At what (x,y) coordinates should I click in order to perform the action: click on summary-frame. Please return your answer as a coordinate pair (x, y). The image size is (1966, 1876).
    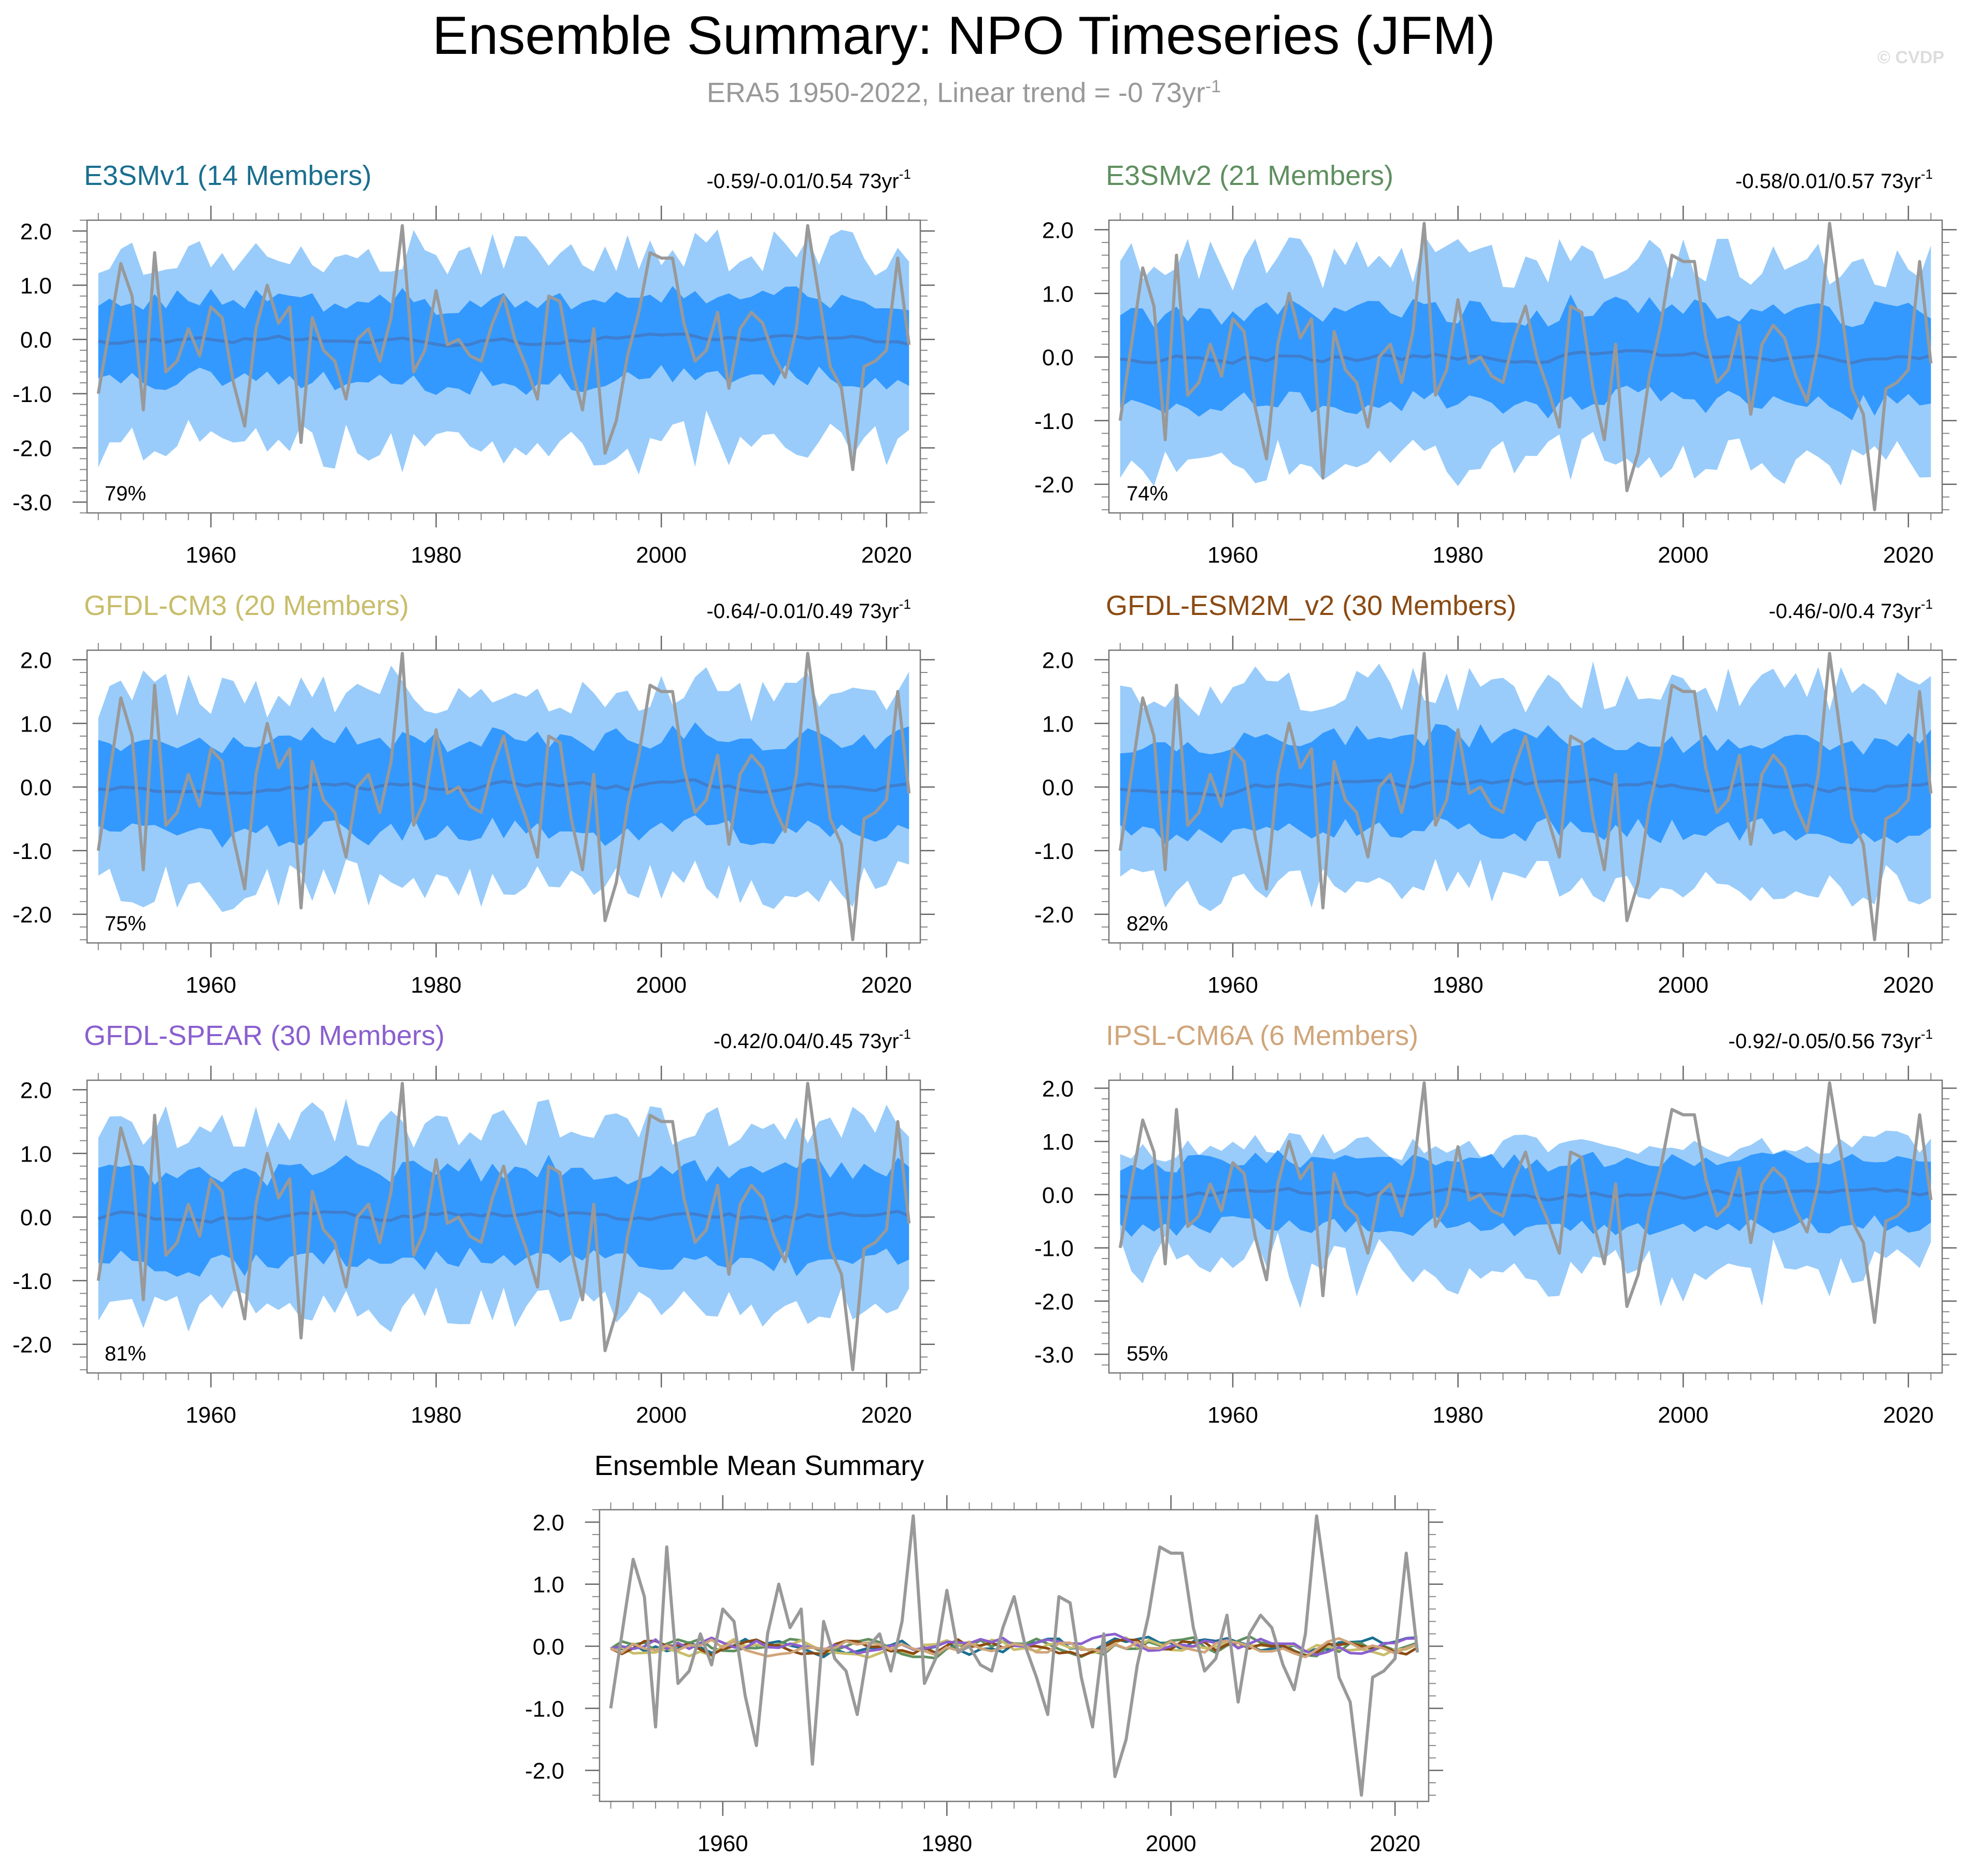
    Looking at the image, I should click on (1015, 1655).